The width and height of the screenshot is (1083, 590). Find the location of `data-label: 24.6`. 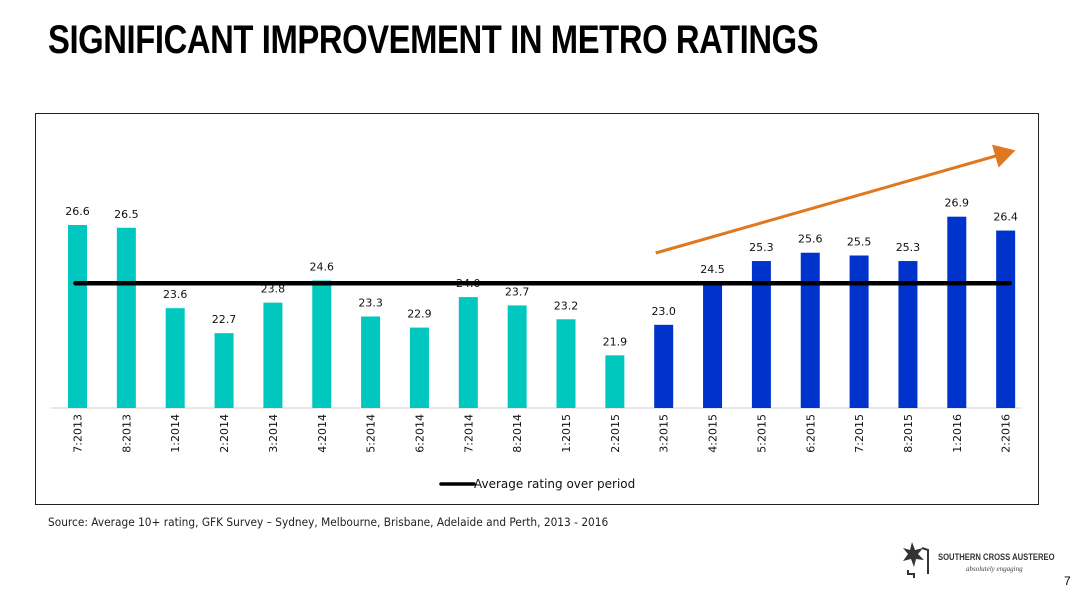

data-label: 24.6 is located at coordinates (322, 266).